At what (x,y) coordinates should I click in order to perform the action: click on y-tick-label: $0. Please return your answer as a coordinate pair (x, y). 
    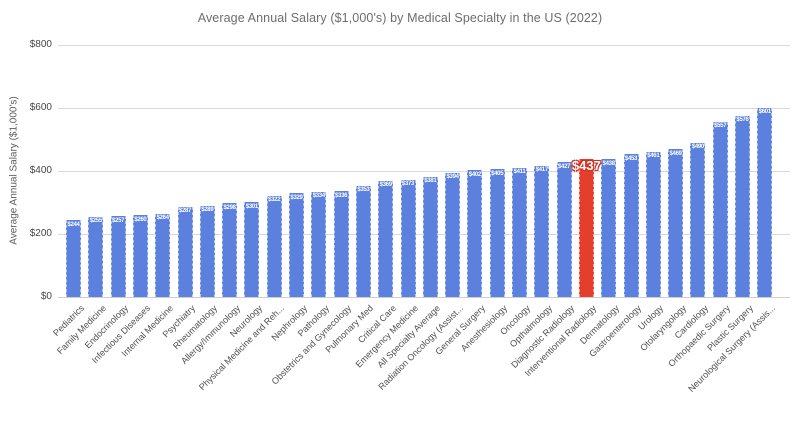
    Looking at the image, I should click on (46, 296).